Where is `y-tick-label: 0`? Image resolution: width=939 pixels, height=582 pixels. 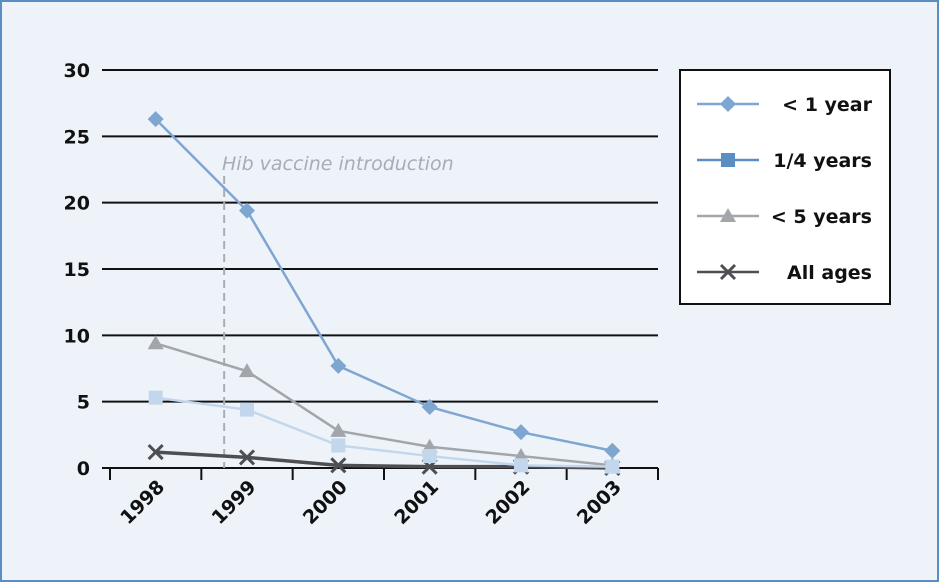 y-tick-label: 0 is located at coordinates (83, 469).